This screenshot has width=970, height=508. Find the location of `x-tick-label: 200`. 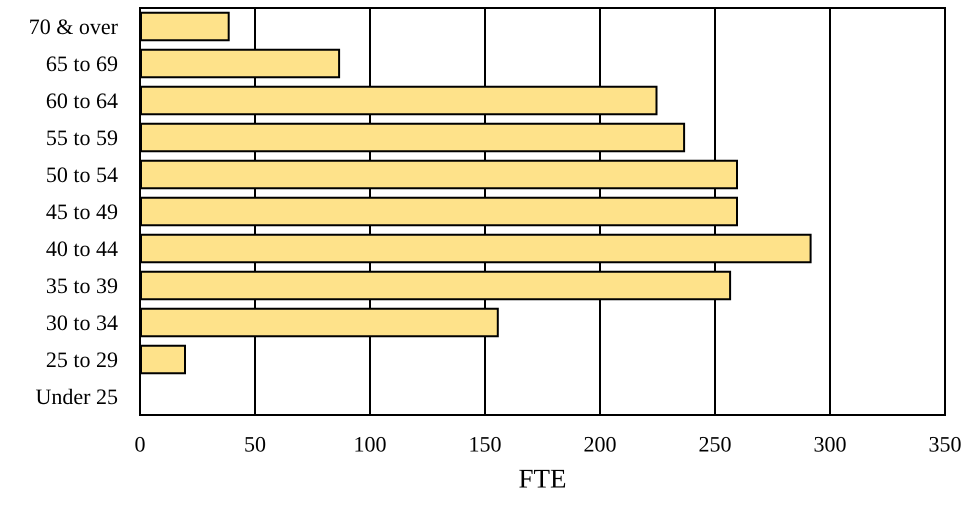

x-tick-label: 200 is located at coordinates (600, 444).